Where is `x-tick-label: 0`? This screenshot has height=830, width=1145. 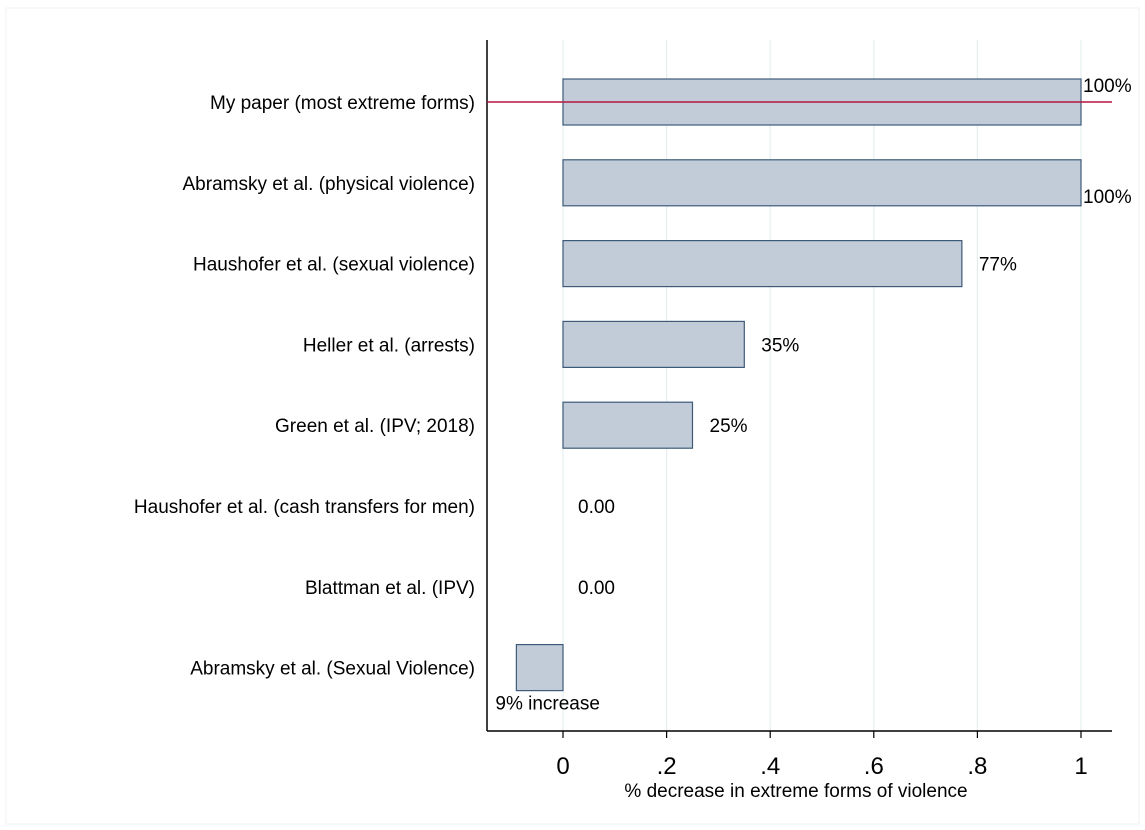
x-tick-label: 0 is located at coordinates (562, 766).